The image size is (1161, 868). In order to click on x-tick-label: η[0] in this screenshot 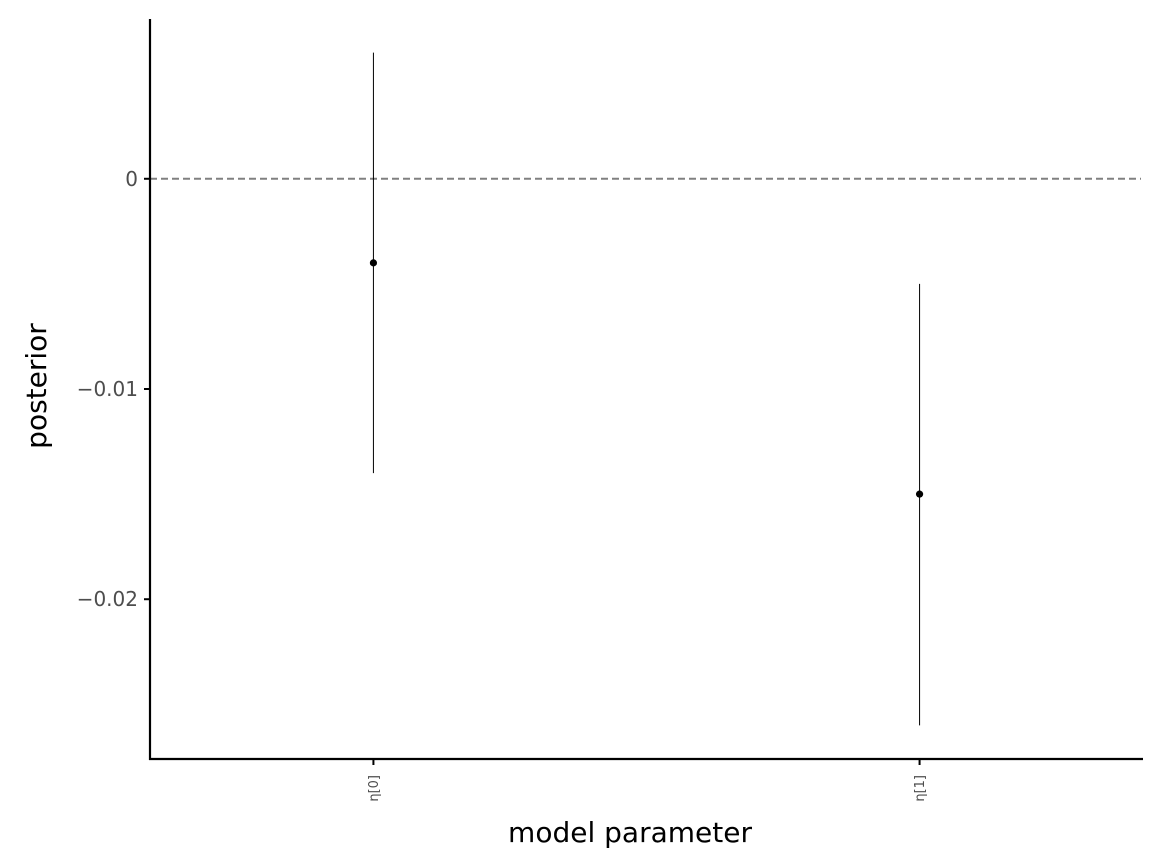, I will do `click(374, 788)`.